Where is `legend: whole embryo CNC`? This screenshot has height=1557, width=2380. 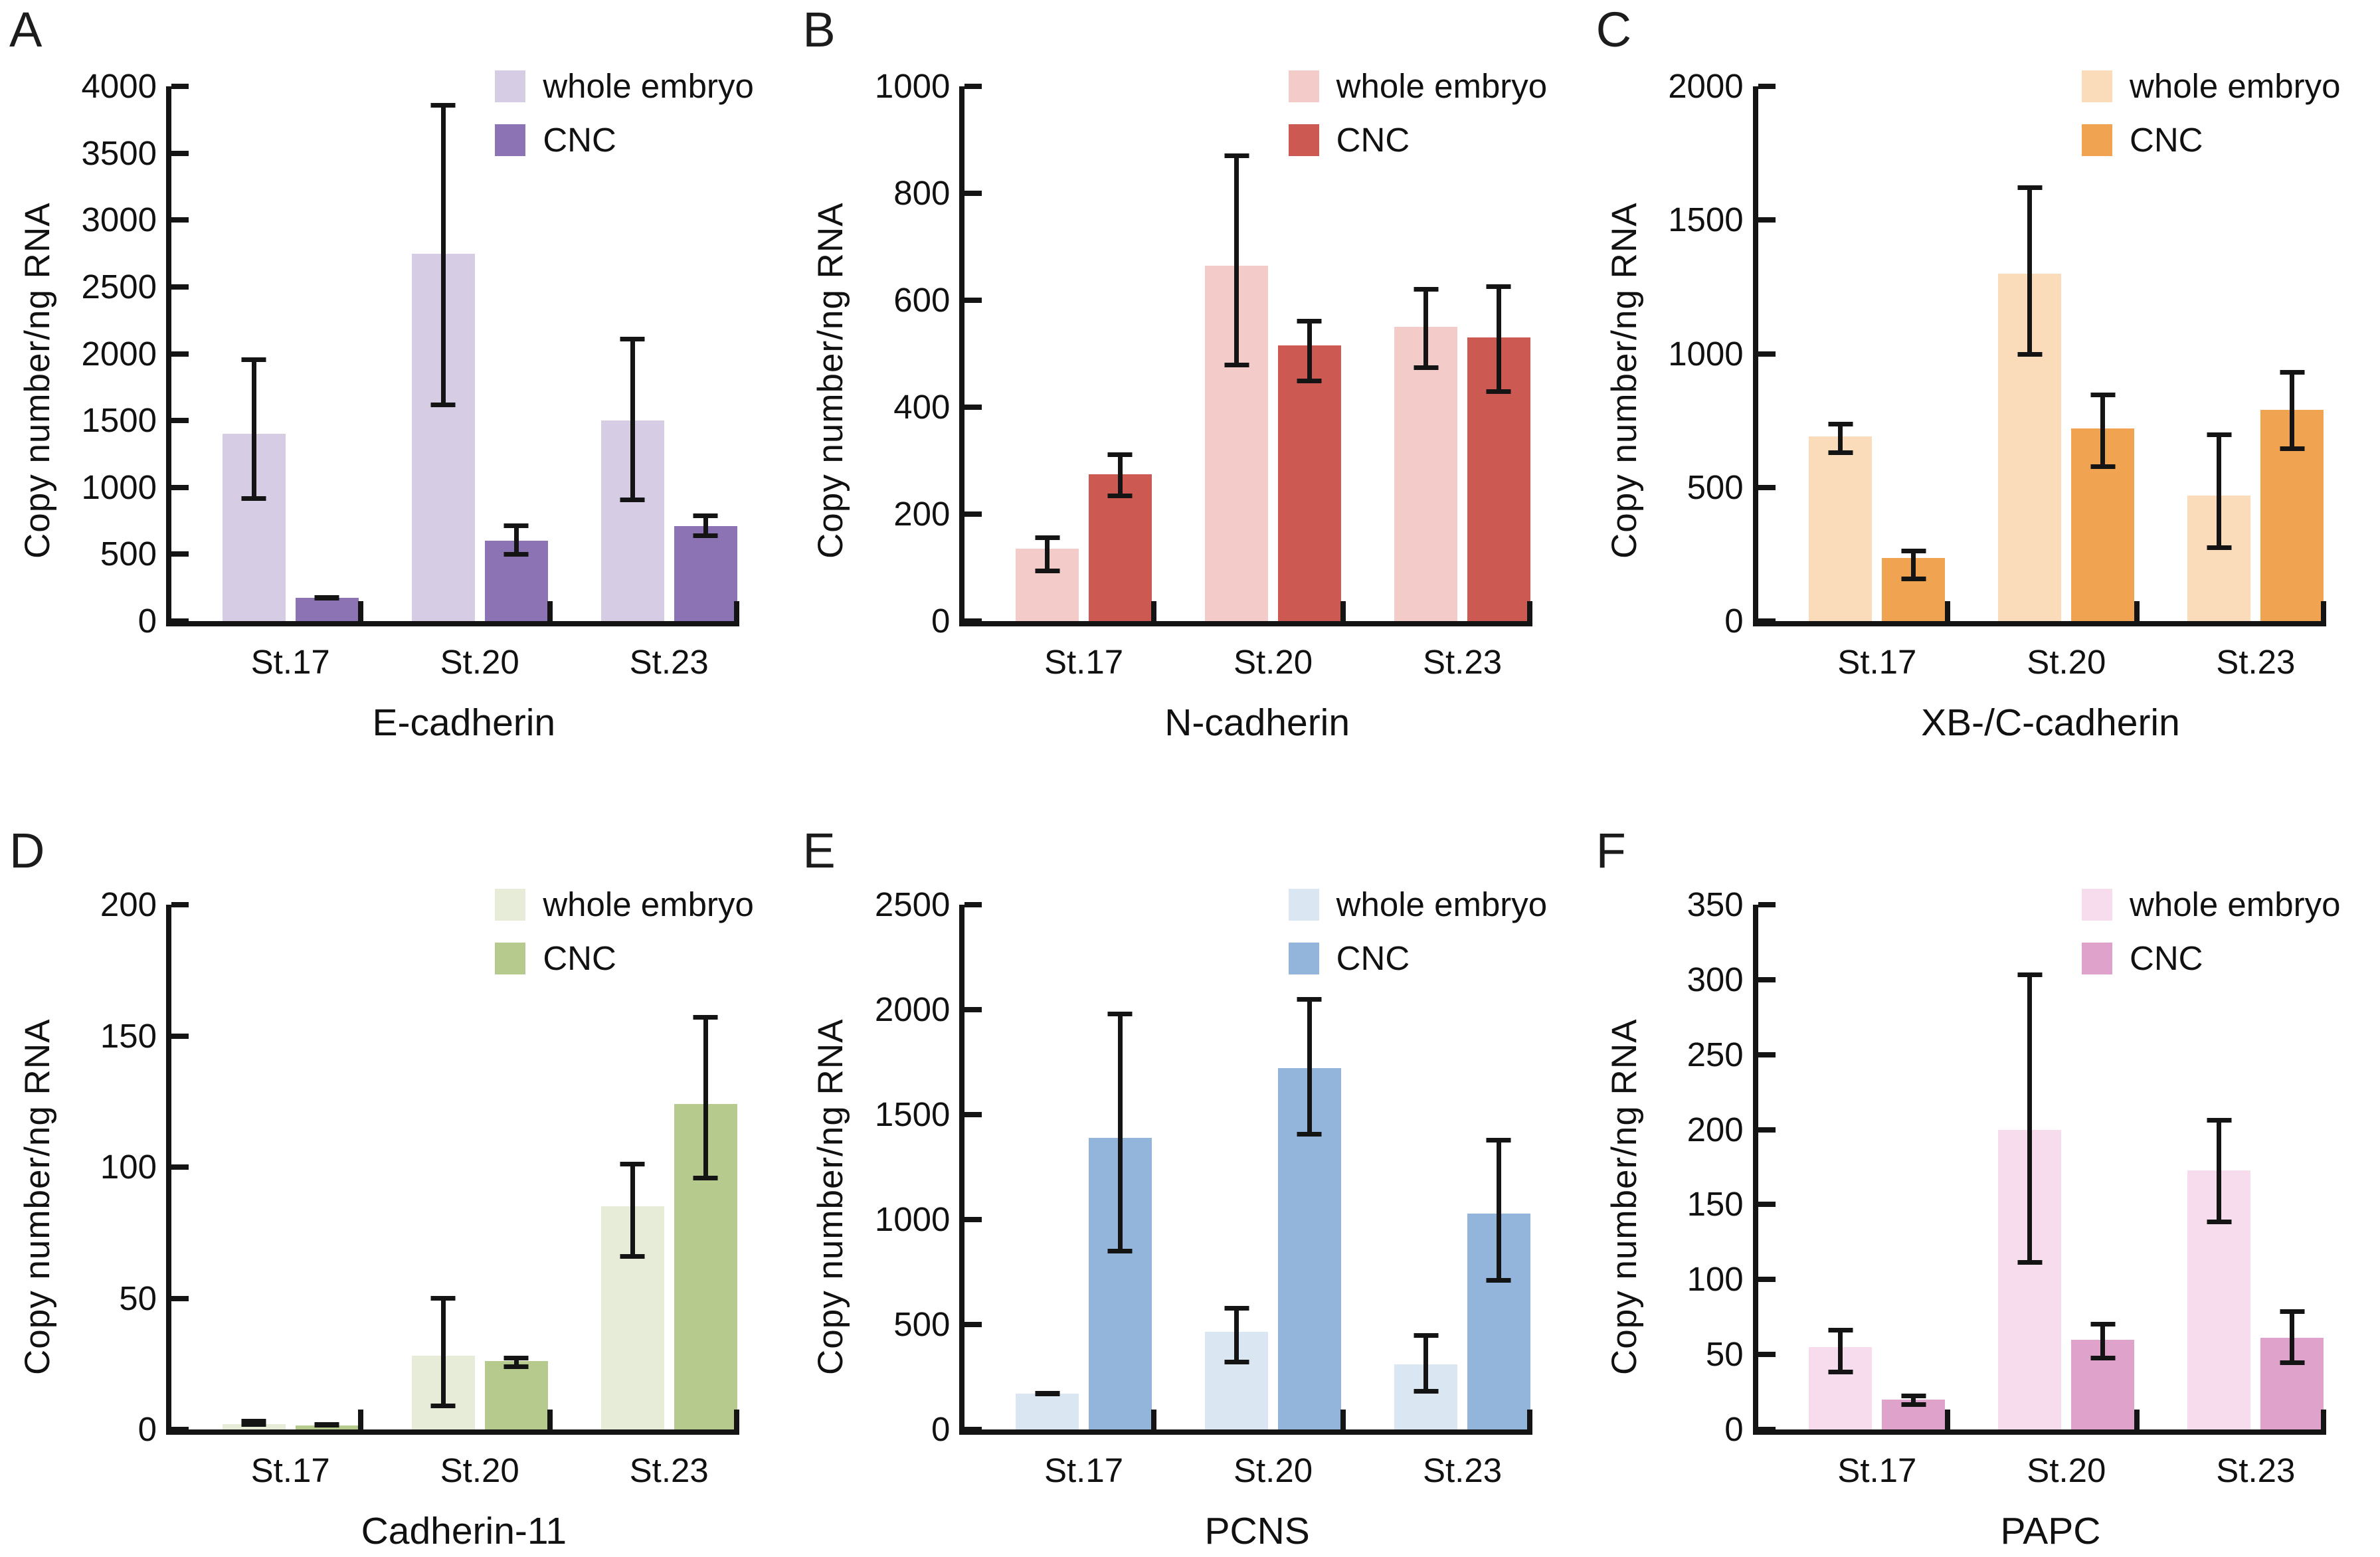 legend: whole embryo CNC is located at coordinates (624, 938).